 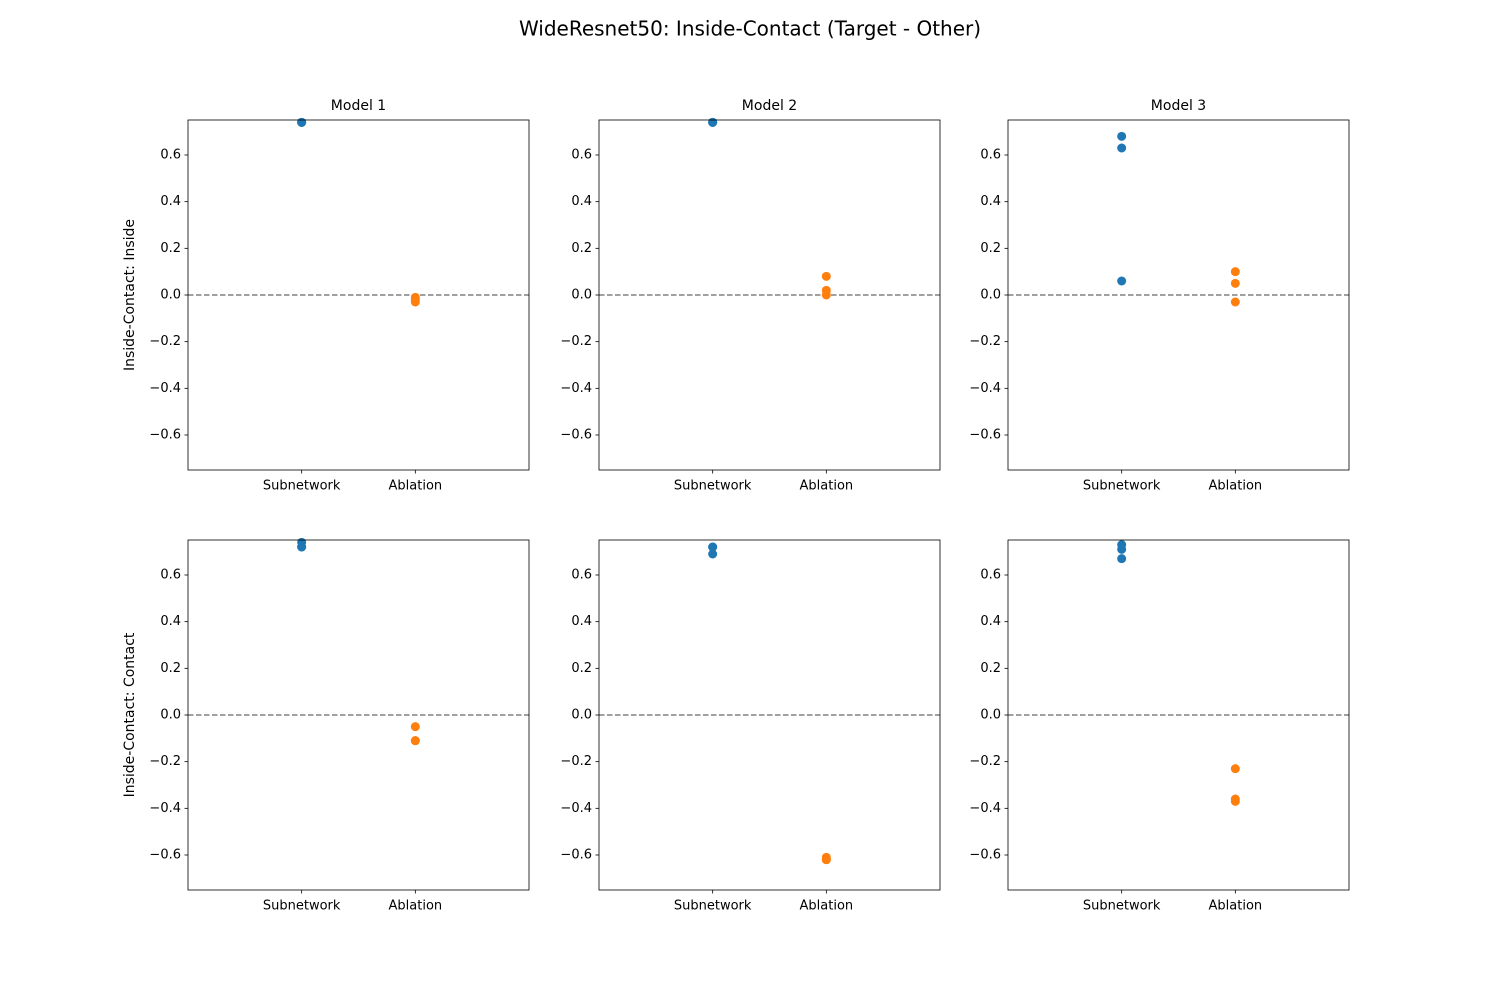 What do you see at coordinates (769, 106) in the screenshot?
I see `subplot-title: Model 2` at bounding box center [769, 106].